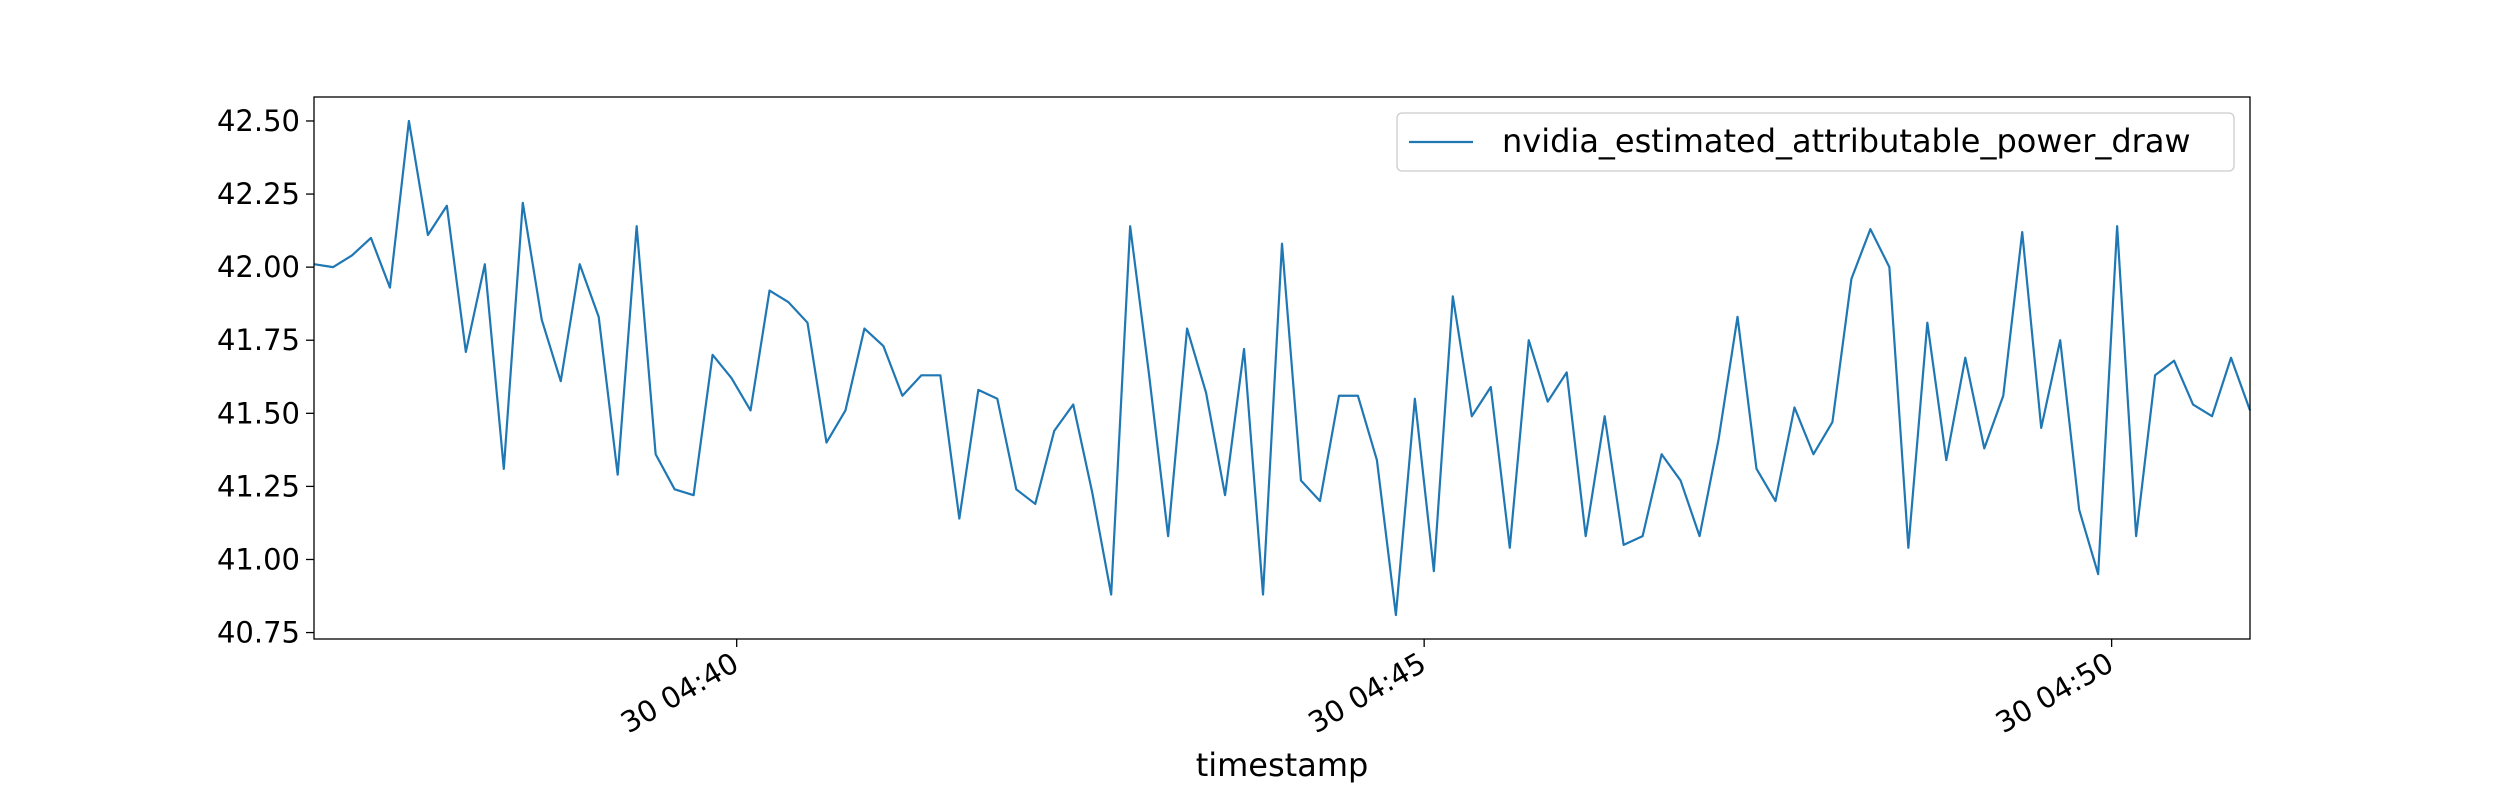 Image resolution: width=2500 pixels, height=800 pixels. I want to click on x-tick-label: 30 04:45, so click(1366, 693).